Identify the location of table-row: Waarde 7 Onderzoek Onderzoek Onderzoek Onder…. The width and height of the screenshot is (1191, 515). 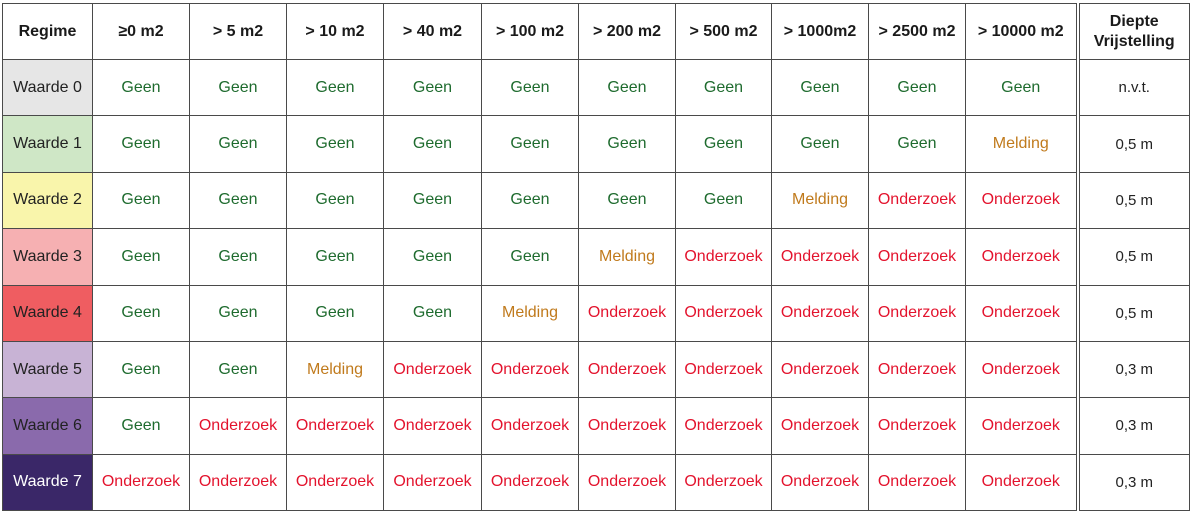
(596, 482).